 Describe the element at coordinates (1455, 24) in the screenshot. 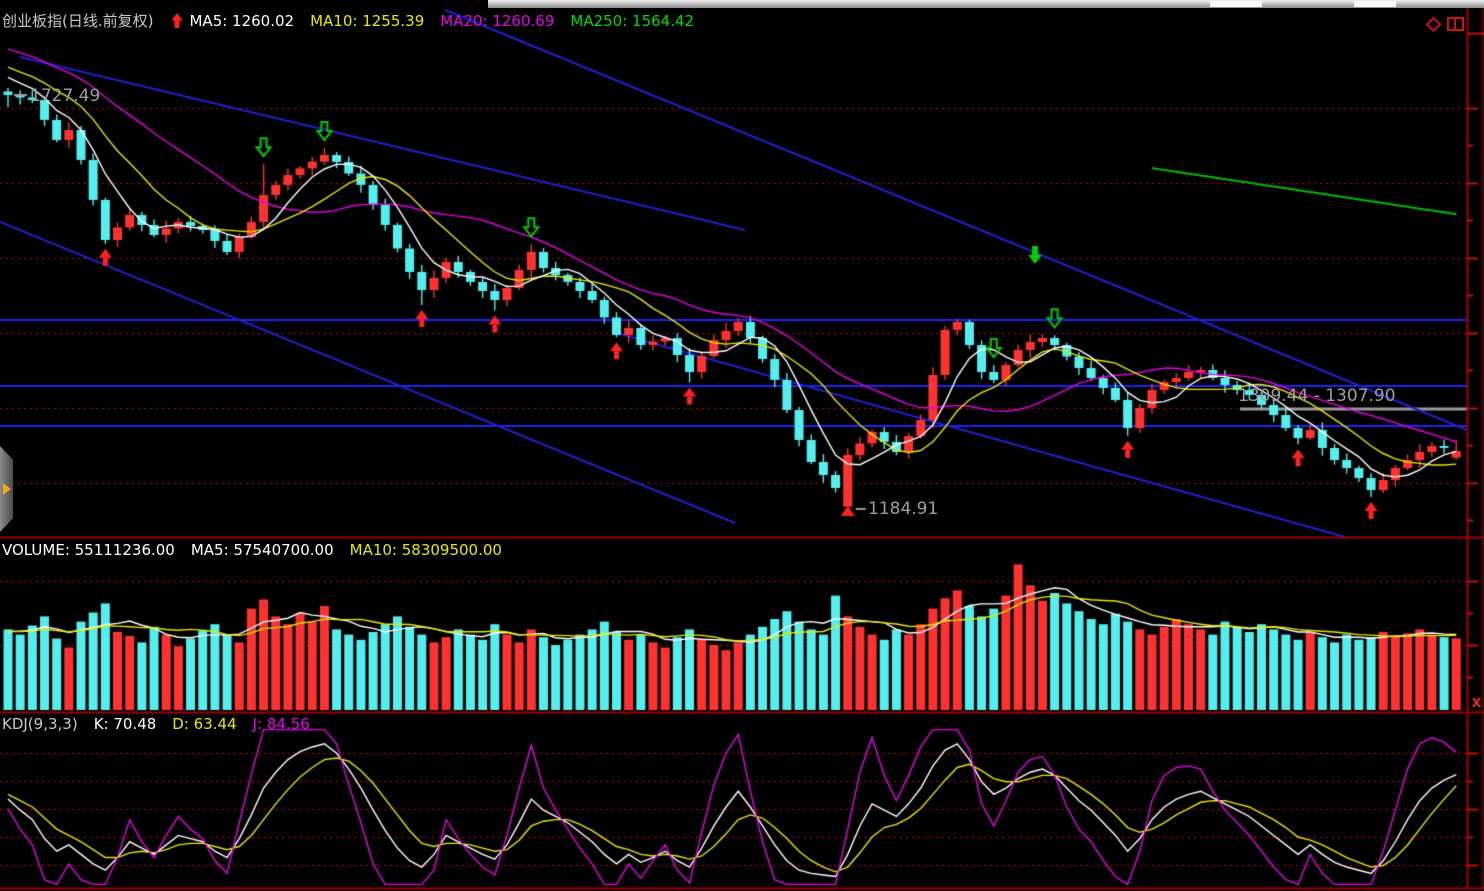

I see `split-window-icon` at that location.